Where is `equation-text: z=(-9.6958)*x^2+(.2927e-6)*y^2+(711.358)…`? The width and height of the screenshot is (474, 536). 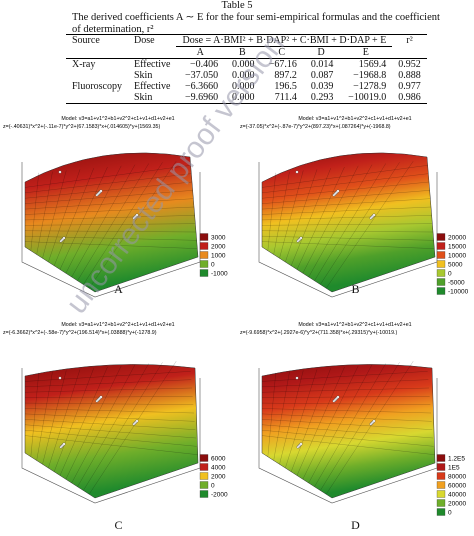
equation-text: z=(-9.6958)*x^2+(.2927e-6)*y^2+(711.358)… is located at coordinates (318, 333).